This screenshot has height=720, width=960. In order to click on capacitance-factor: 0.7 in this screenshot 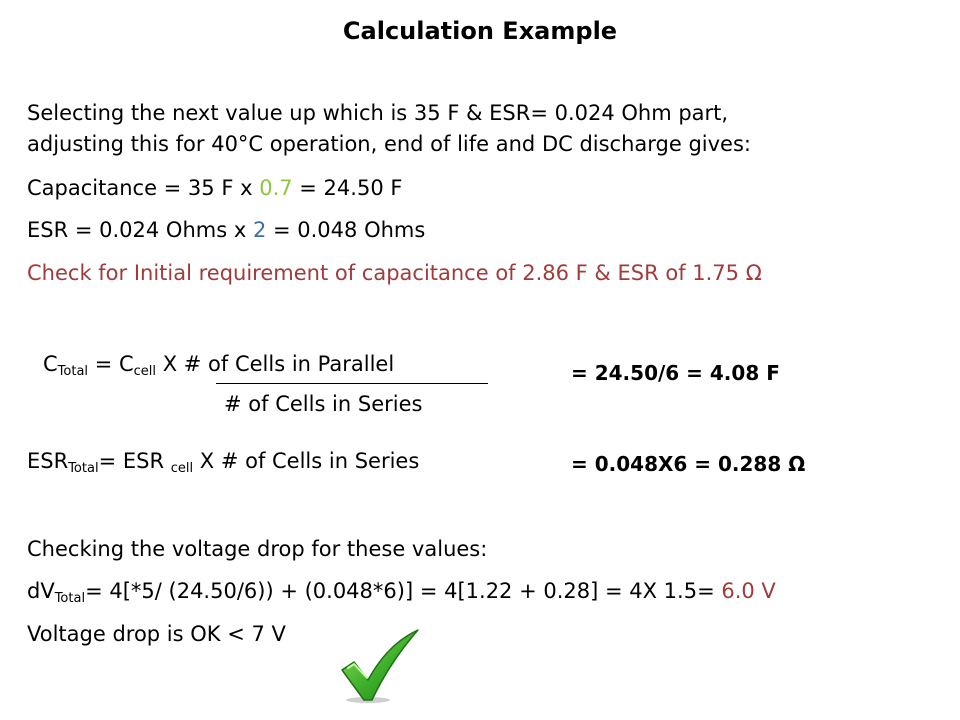, I will do `click(276, 188)`.